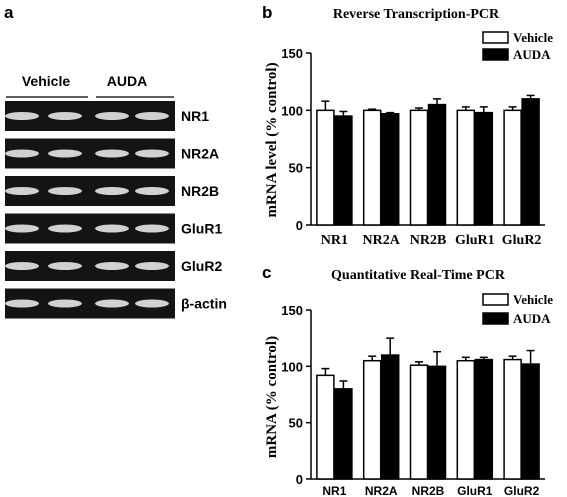 The image size is (567, 497). I want to click on legend-swatch-vehicle-c, so click(495, 299).